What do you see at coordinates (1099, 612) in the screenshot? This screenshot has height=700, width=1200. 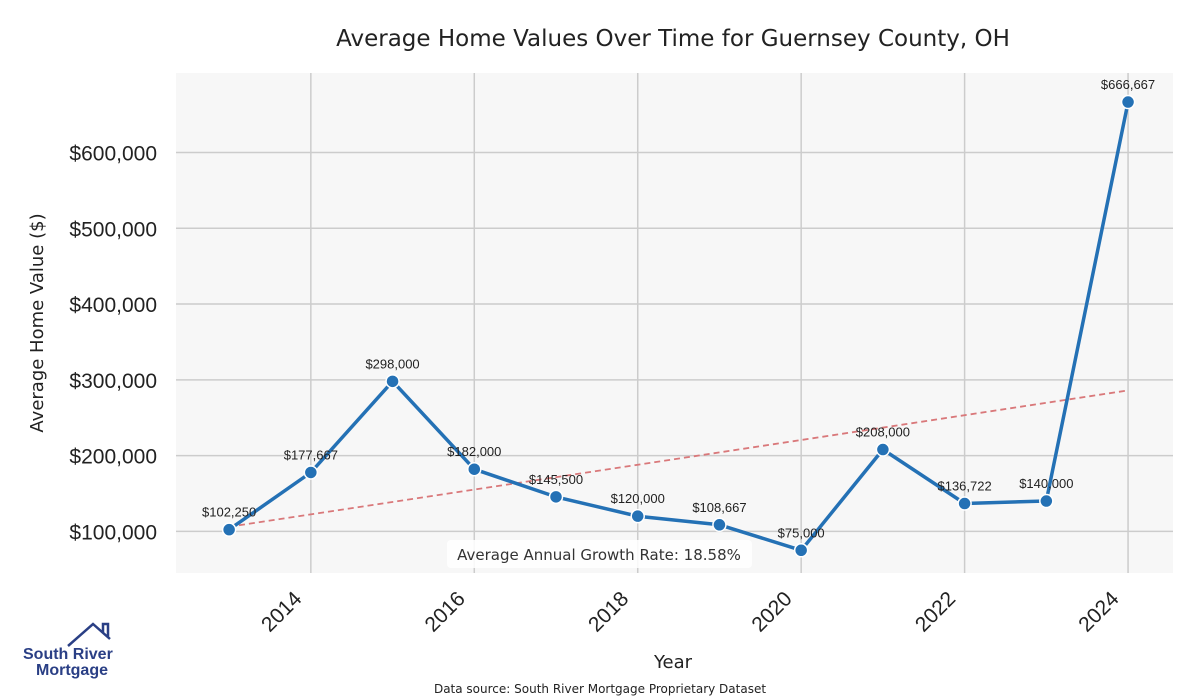 I see `x-tick-label: 2024` at bounding box center [1099, 612].